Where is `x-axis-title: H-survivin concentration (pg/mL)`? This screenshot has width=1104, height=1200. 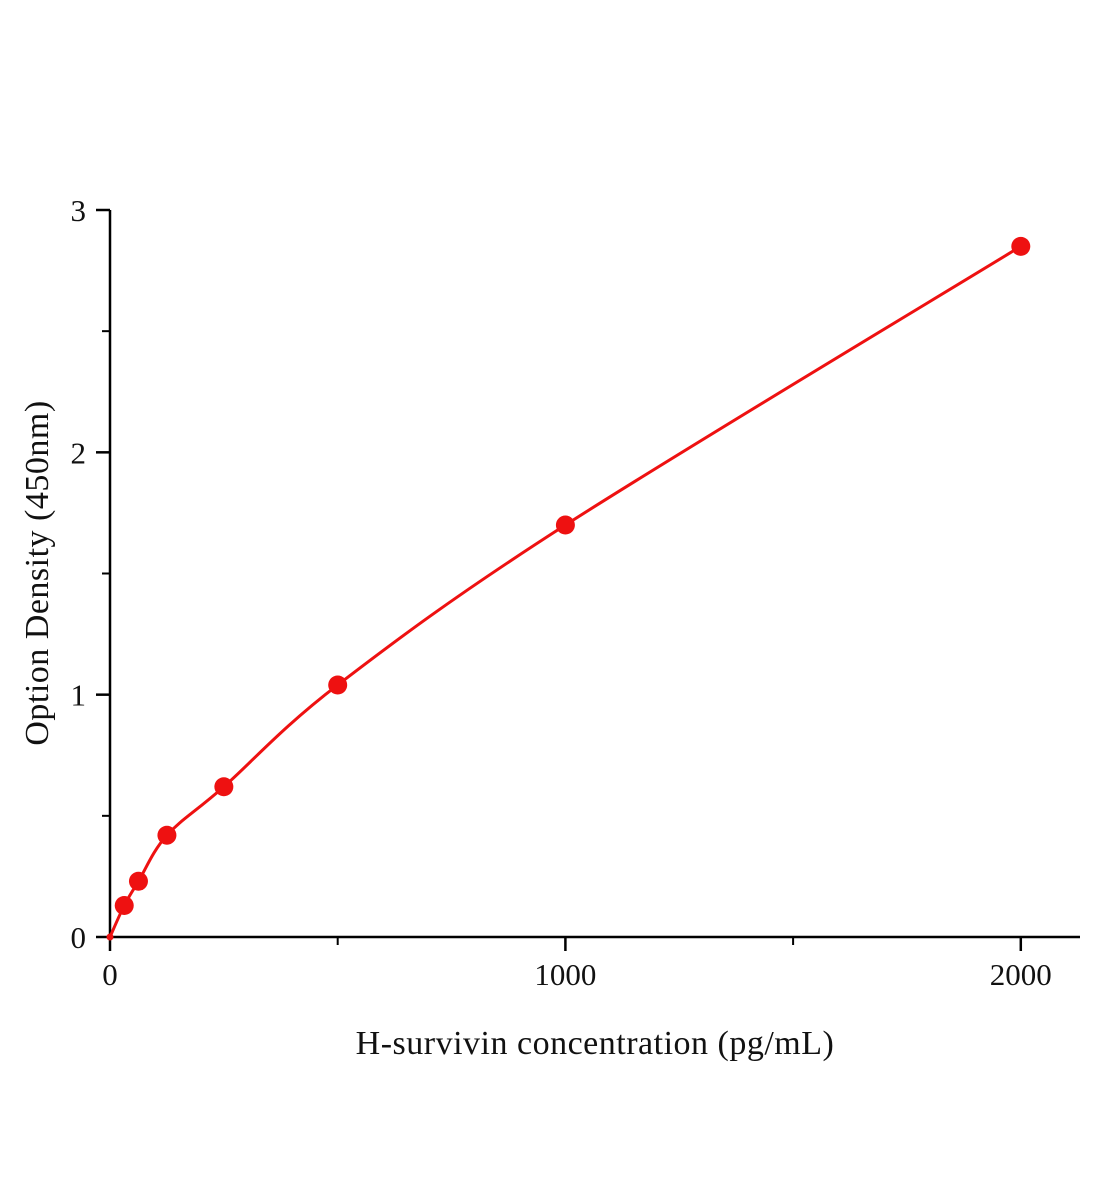
x-axis-title: H-survivin concentration (pg/mL) is located at coordinates (595, 1043).